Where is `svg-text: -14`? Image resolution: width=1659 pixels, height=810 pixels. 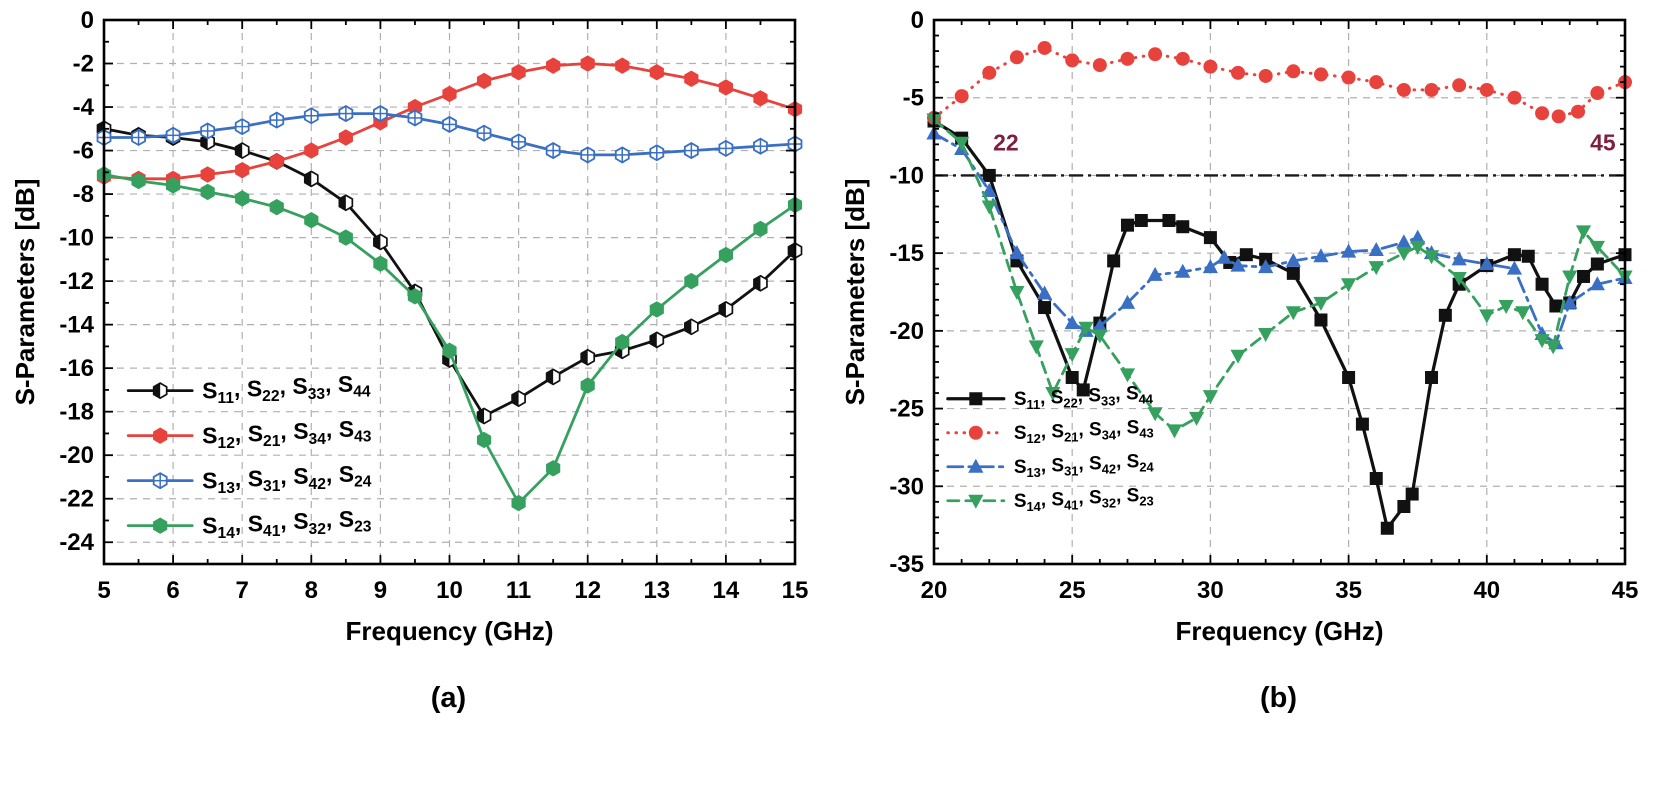
svg-text: -14 is located at coordinates (76, 325).